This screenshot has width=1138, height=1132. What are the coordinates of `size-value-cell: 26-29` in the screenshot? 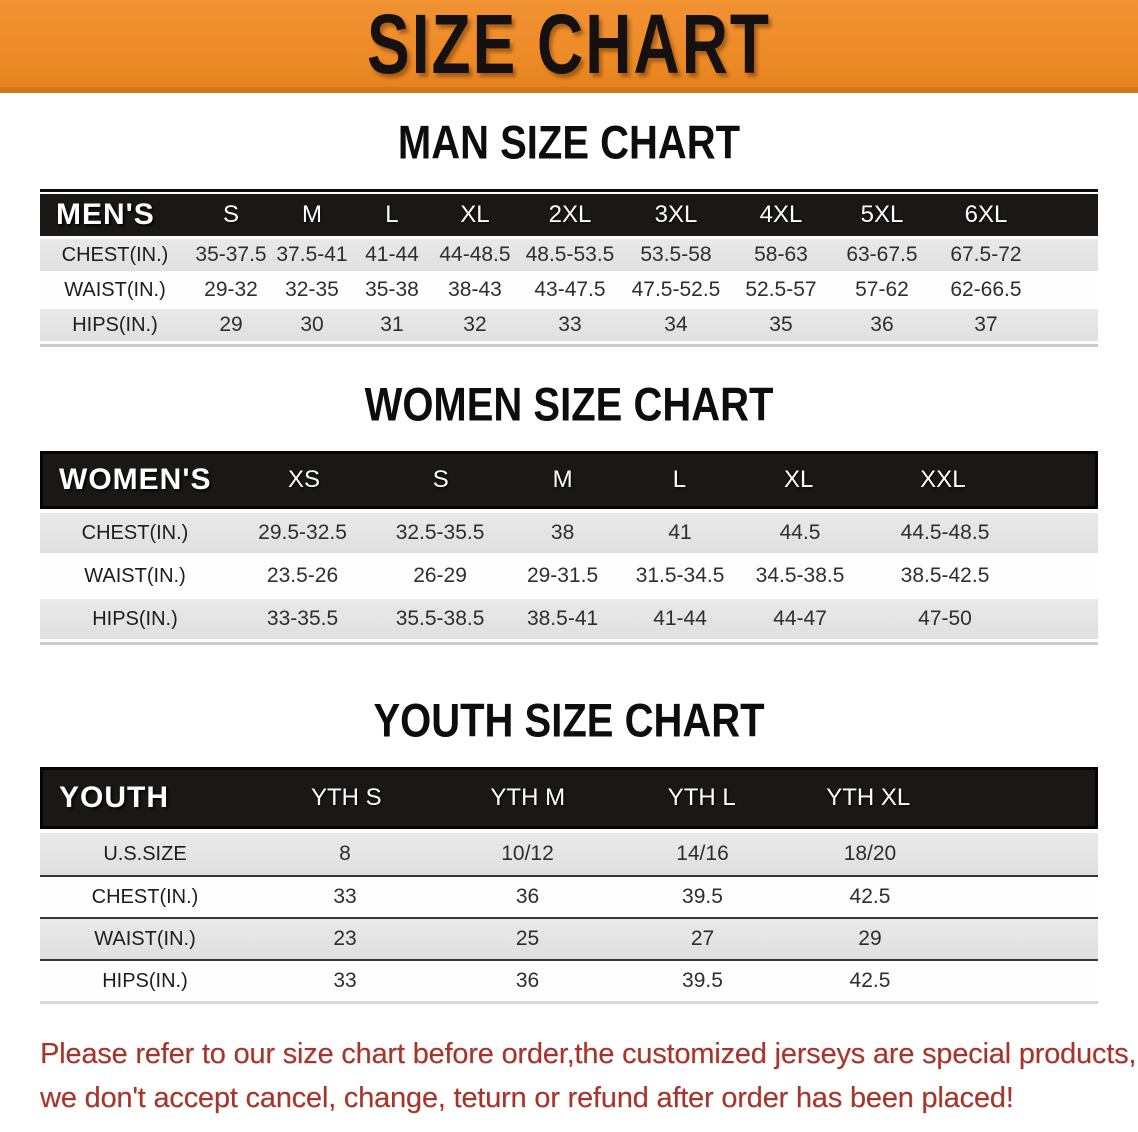 It's located at (440, 575).